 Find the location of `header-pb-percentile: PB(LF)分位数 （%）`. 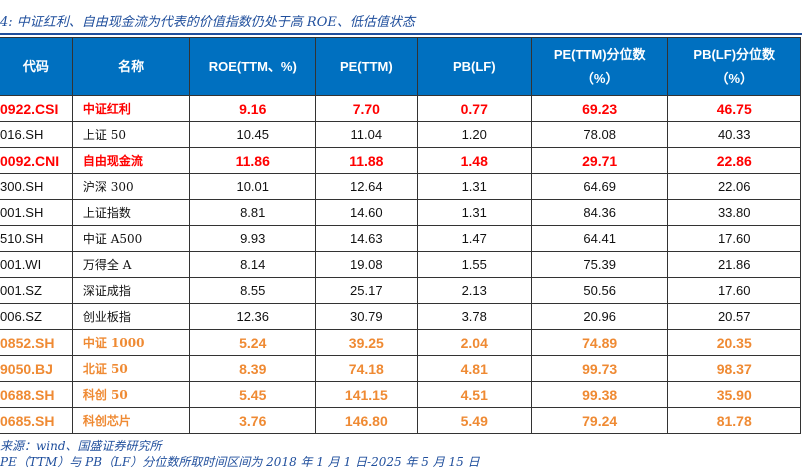

header-pb-percentile: PB(LF)分位数 （%） is located at coordinates (734, 66).